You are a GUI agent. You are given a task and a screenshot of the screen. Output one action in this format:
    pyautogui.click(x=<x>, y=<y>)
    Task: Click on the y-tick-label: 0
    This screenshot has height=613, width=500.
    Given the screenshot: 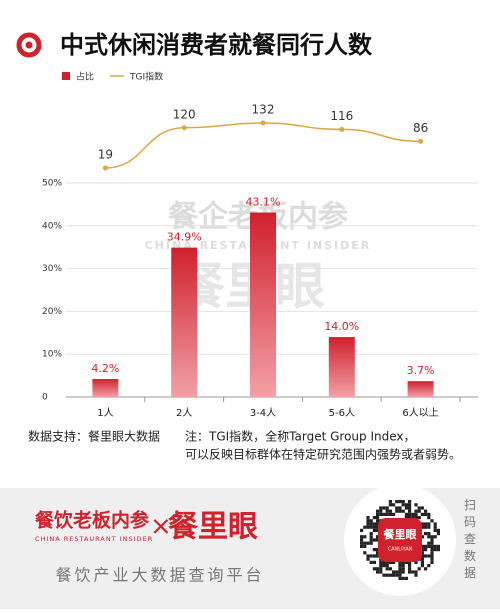 What is the action you would take?
    pyautogui.click(x=45, y=398)
    